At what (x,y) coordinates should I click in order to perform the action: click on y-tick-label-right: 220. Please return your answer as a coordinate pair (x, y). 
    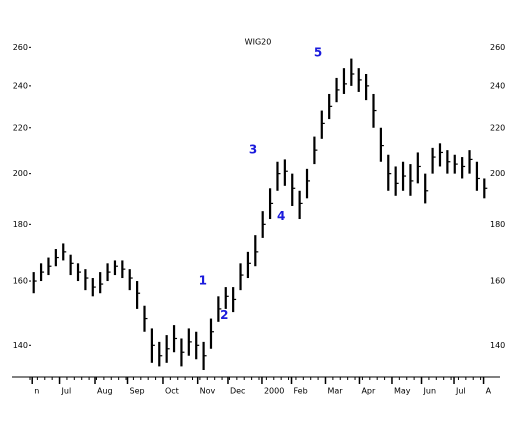
    Looking at the image, I should click on (497, 127).